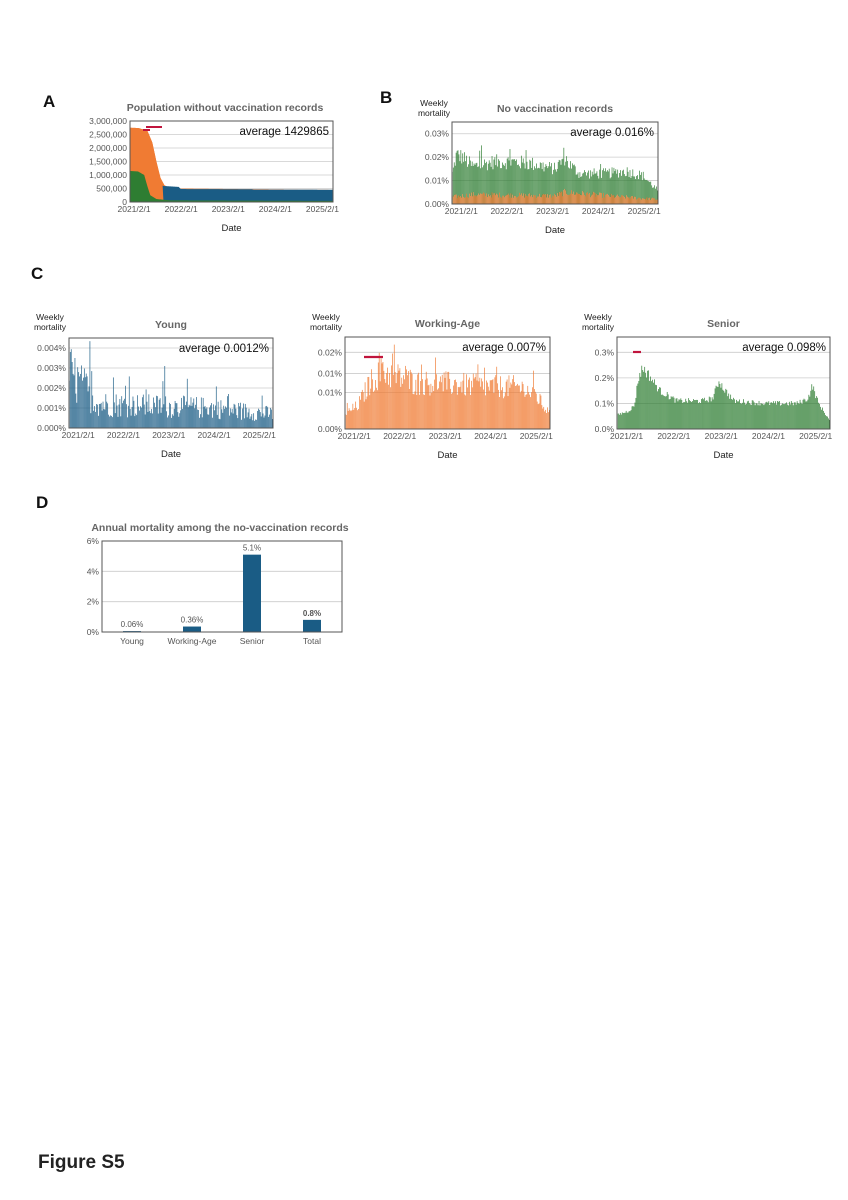 The width and height of the screenshot is (848, 1200). I want to click on x-tick-label: 2024/2/1, so click(213, 435).